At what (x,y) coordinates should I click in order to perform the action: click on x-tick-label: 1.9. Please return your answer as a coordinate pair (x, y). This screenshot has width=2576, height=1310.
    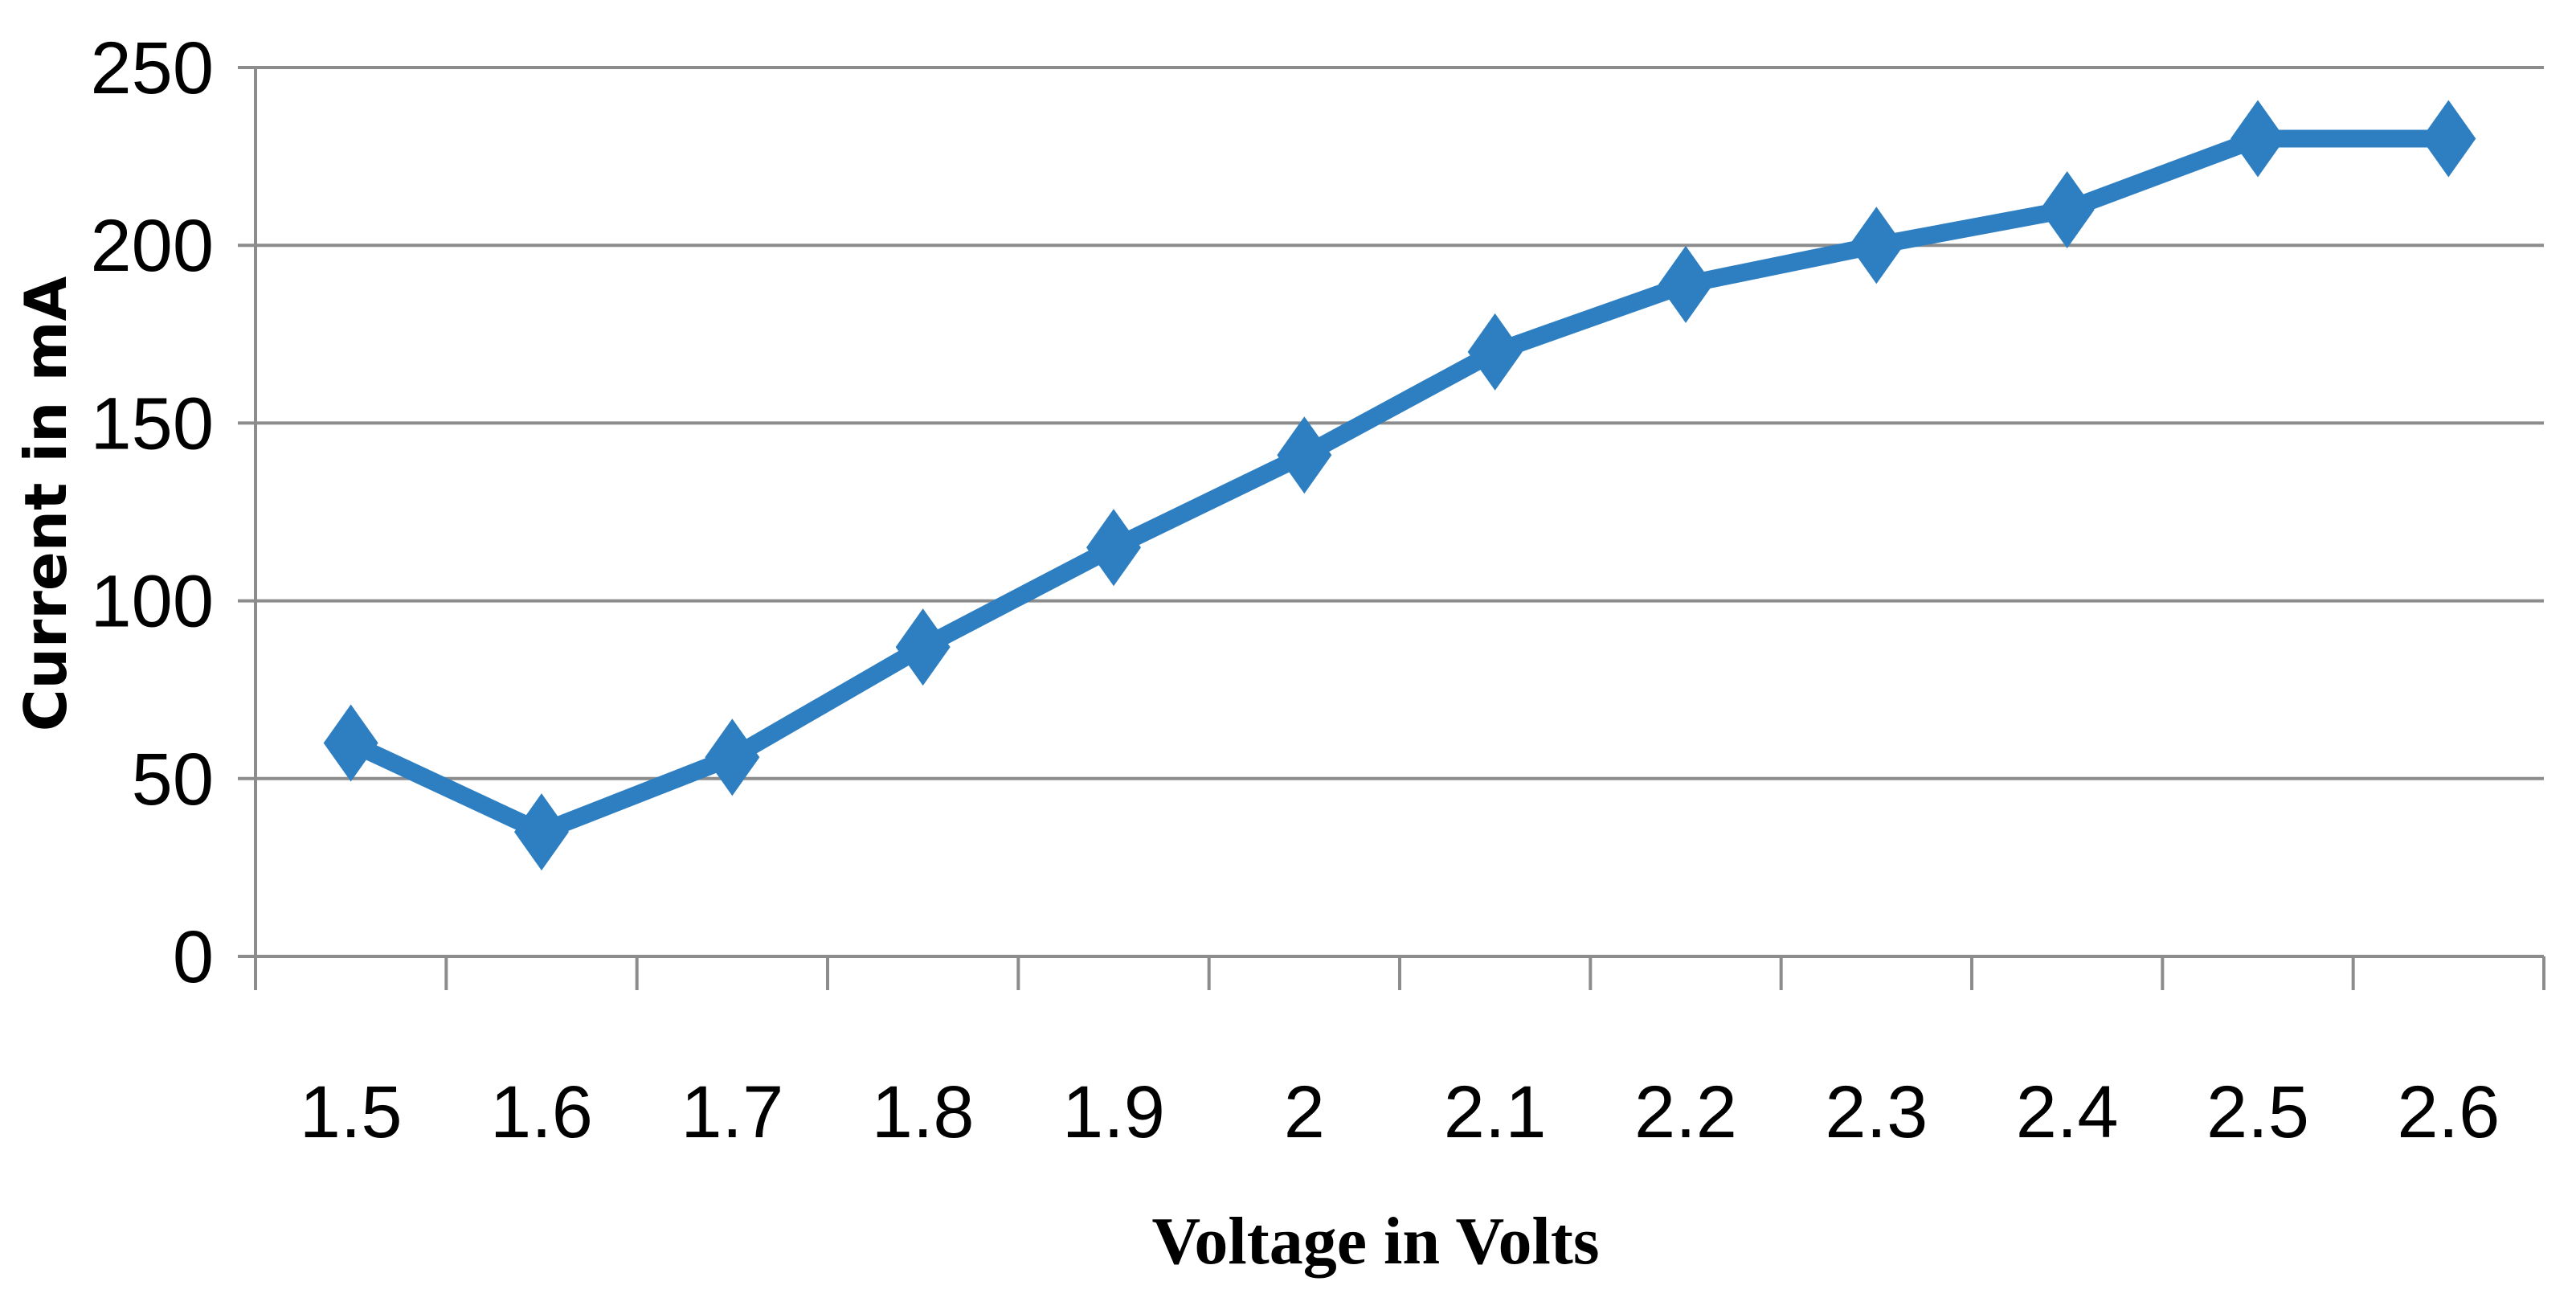
    Looking at the image, I should click on (1113, 1112).